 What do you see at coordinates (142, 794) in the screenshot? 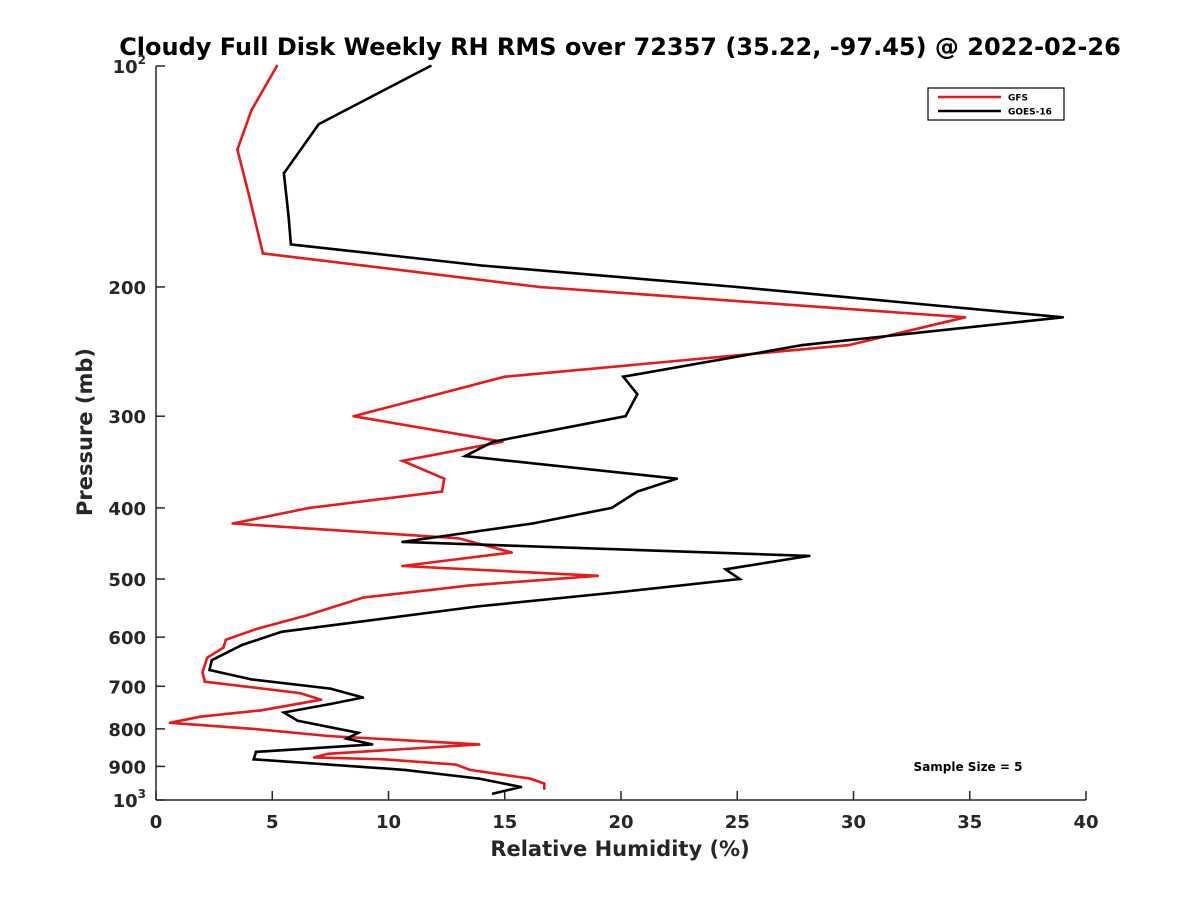
I see `y-tick-label-exponent: 3` at bounding box center [142, 794].